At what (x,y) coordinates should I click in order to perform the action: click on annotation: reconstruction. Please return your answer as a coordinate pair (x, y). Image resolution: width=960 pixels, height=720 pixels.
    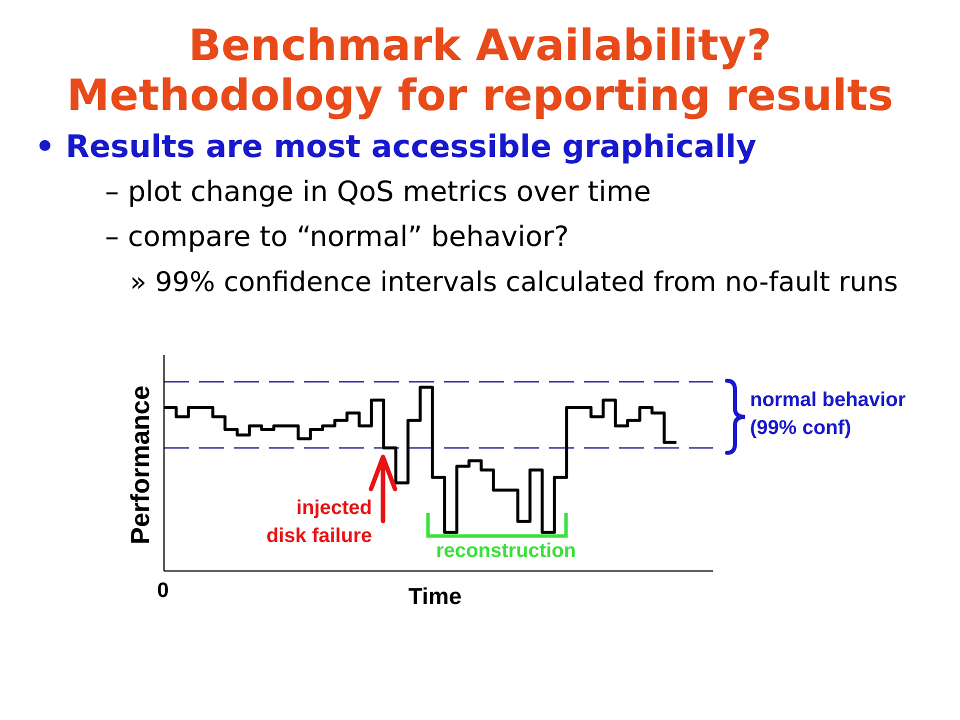
    Looking at the image, I should click on (506, 551).